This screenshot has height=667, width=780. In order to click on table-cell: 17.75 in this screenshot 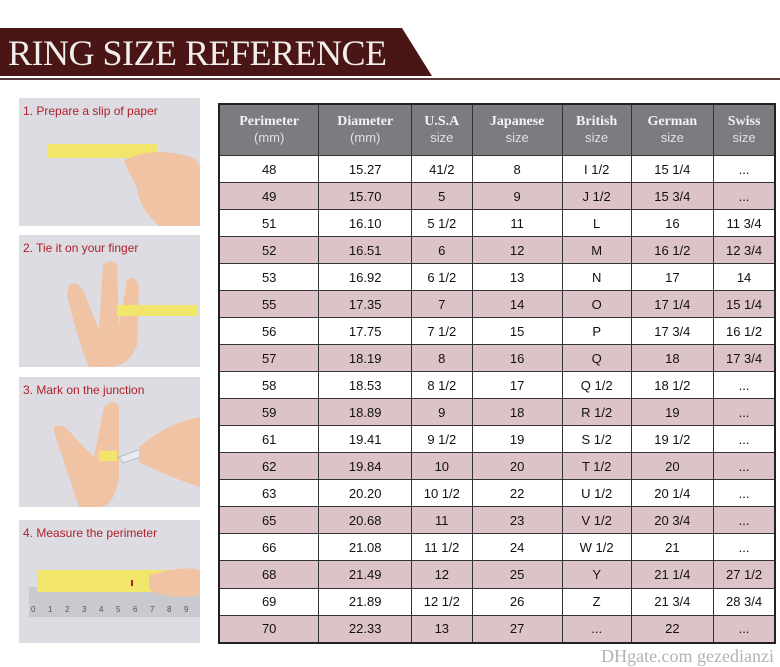, I will do `click(365, 331)`.